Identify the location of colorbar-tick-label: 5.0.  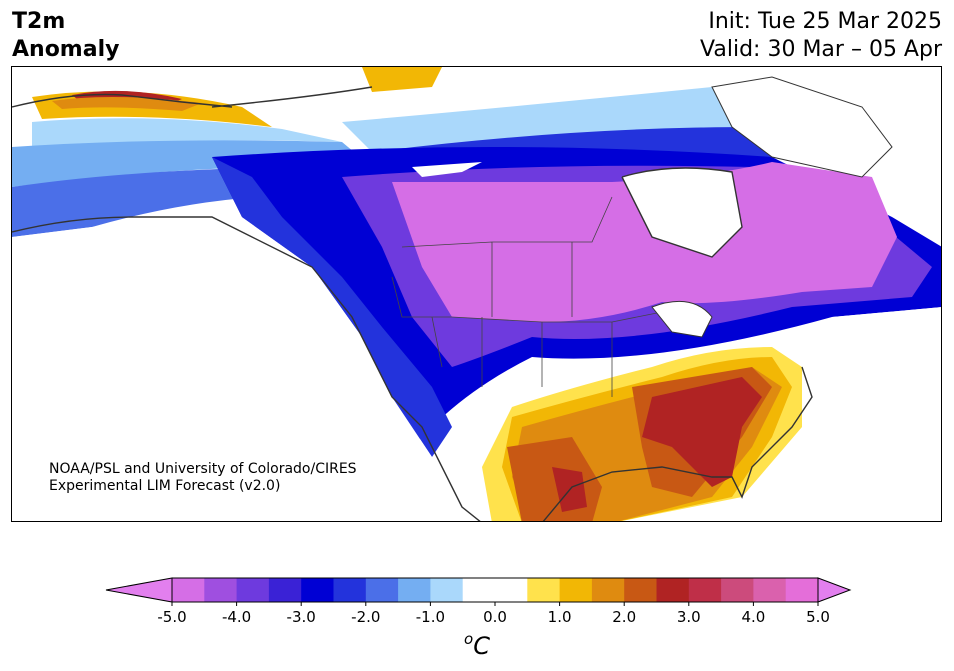
(818, 617).